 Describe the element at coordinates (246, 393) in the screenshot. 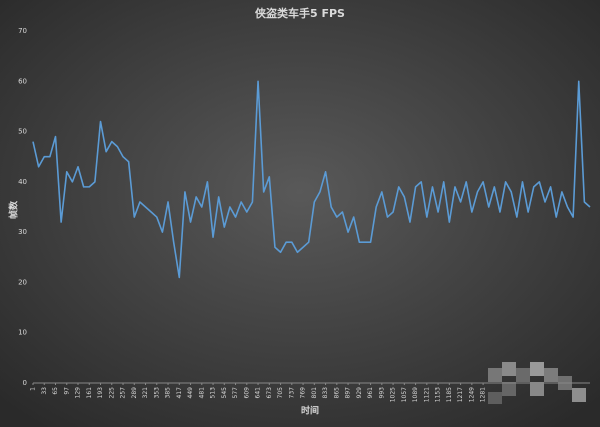

I see `x-tick-label: 609` at that location.